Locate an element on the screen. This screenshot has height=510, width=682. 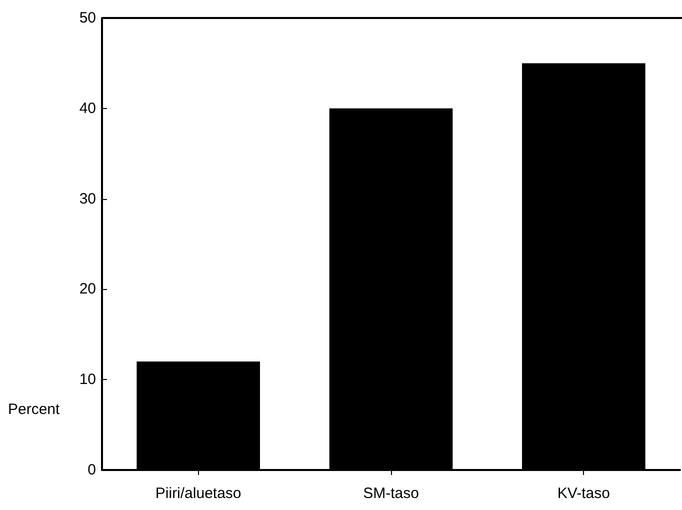
y-tick-label: 20 is located at coordinates (87, 289).